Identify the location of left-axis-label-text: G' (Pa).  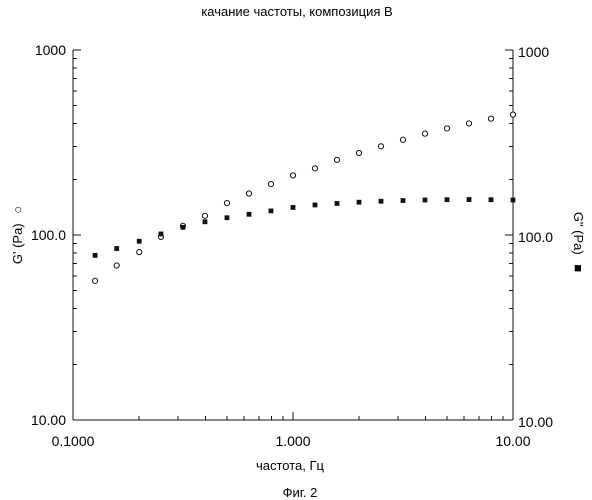
(17, 243).